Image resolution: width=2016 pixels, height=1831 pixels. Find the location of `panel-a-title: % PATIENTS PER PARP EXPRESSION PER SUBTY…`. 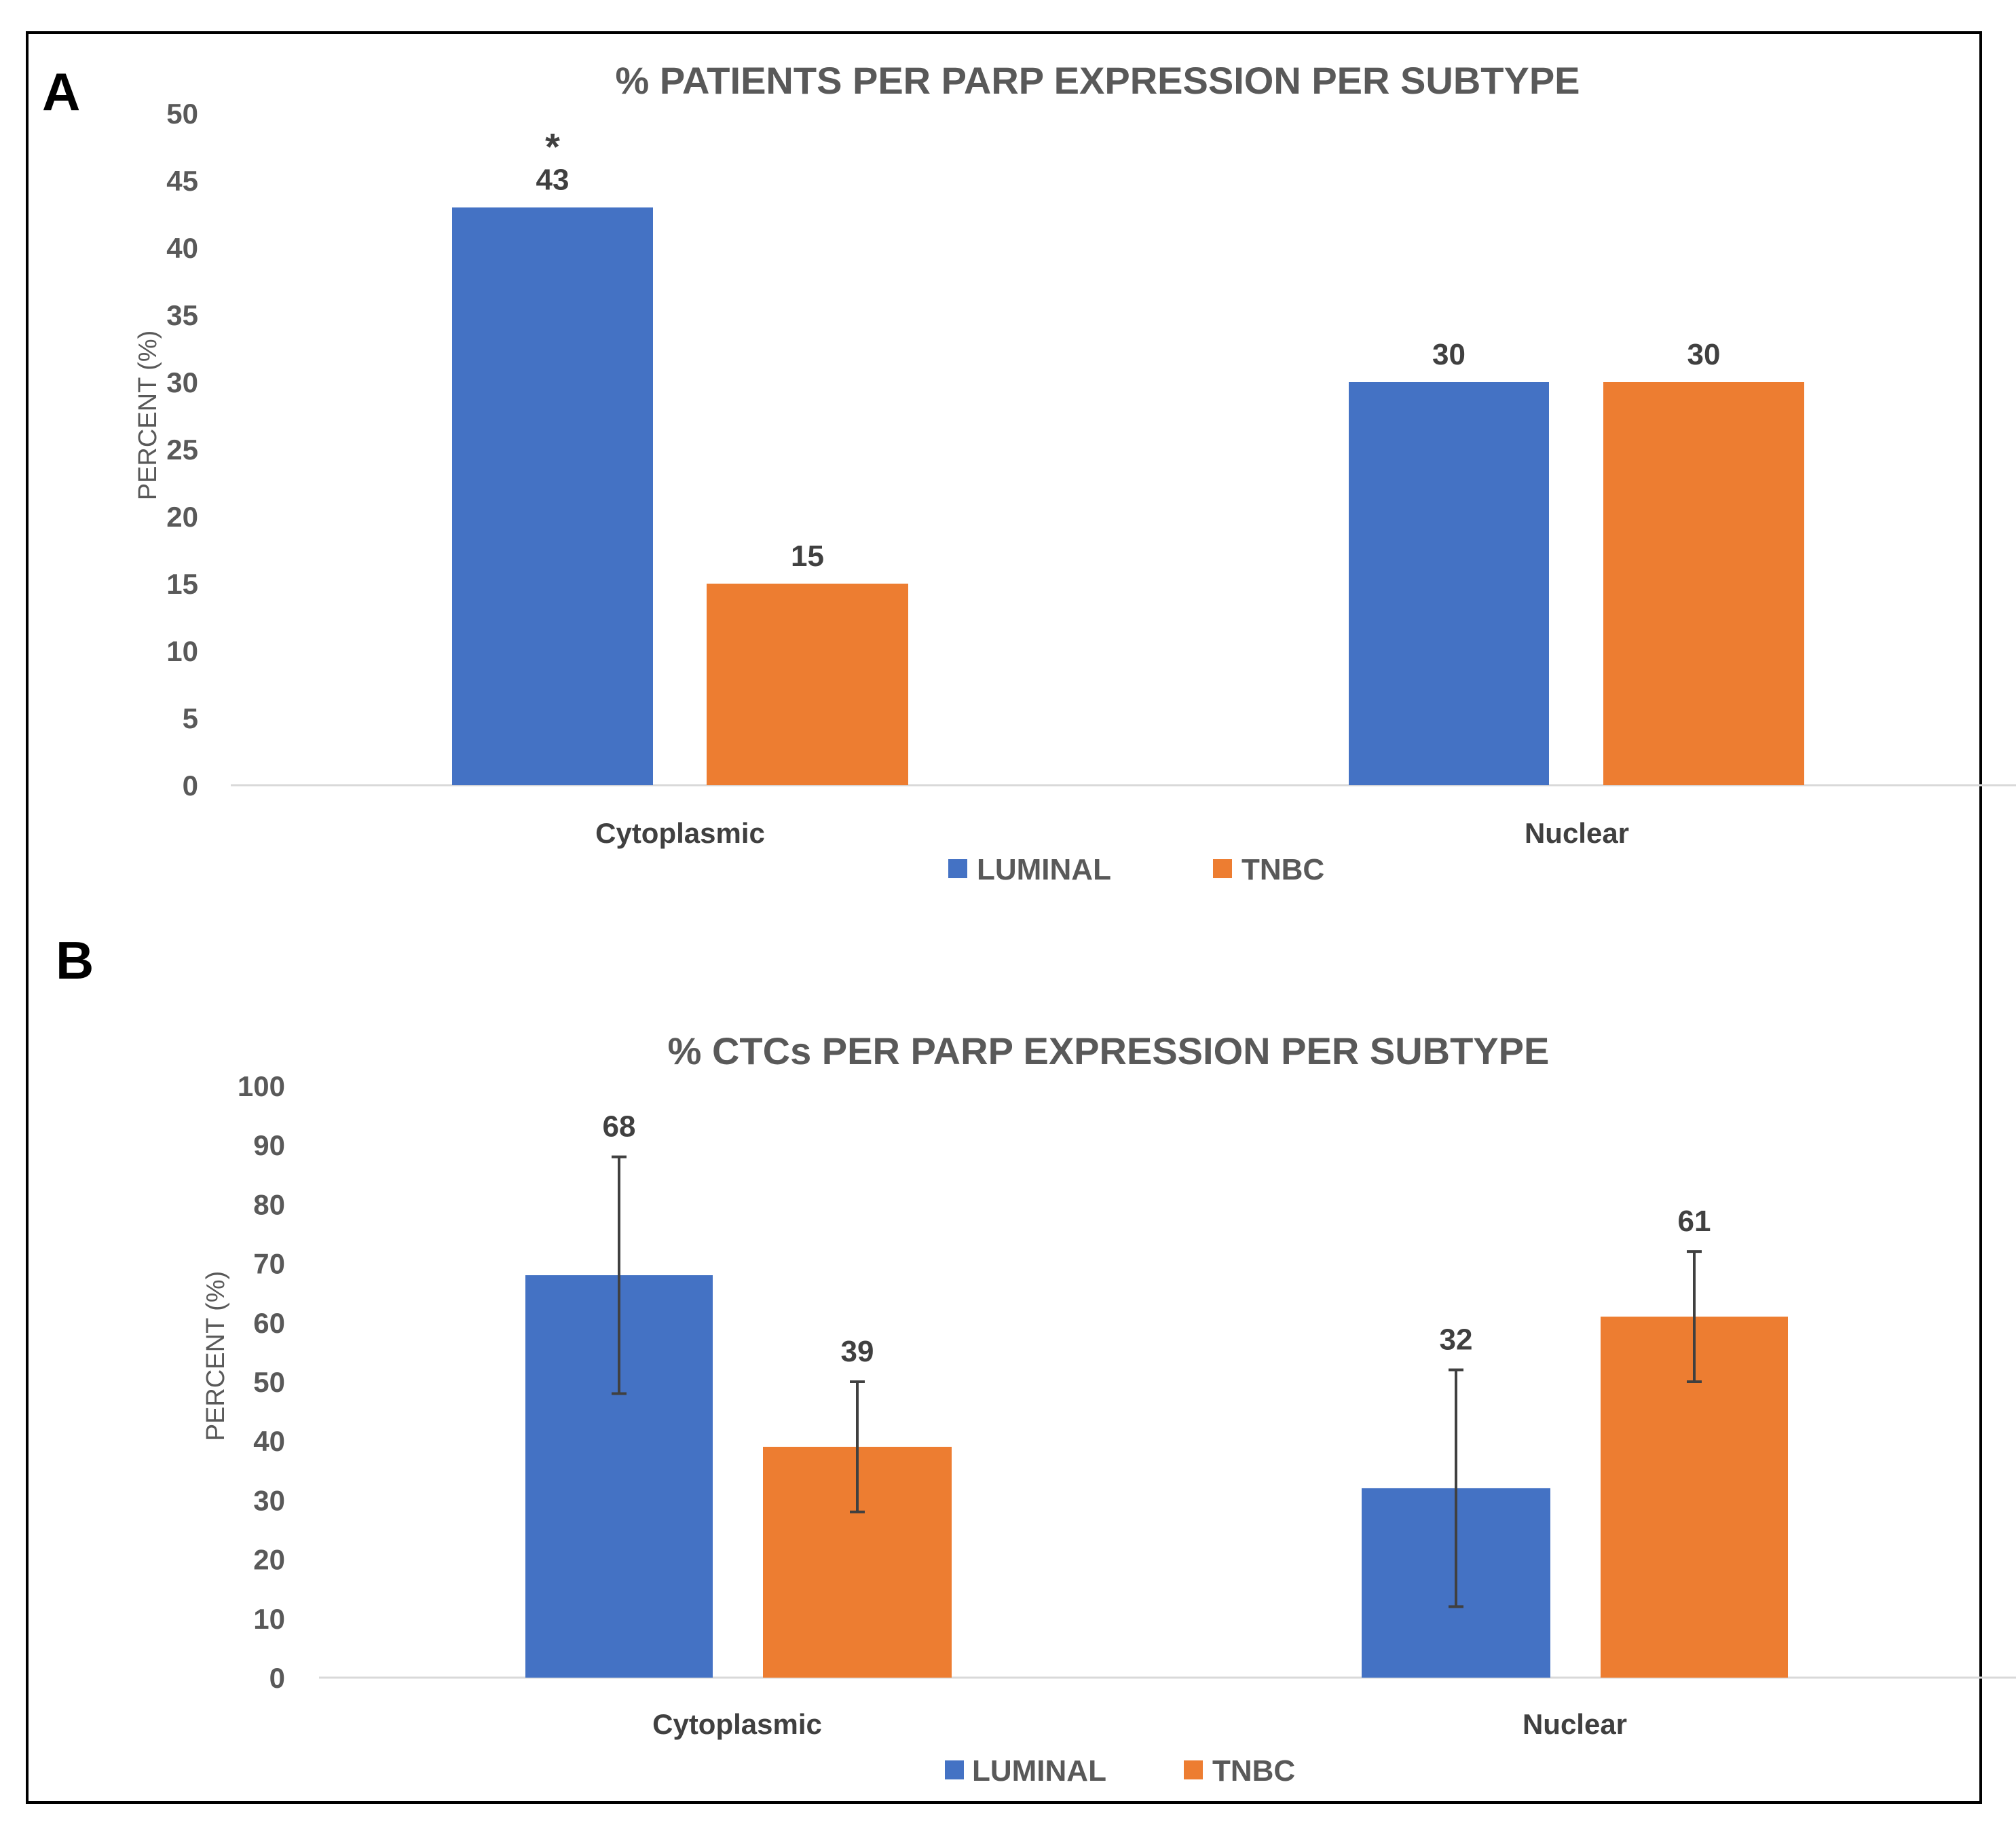

panel-a-title: % PATIENTS PER PARP EXPRESSION PER SUBTY… is located at coordinates (1098, 81).